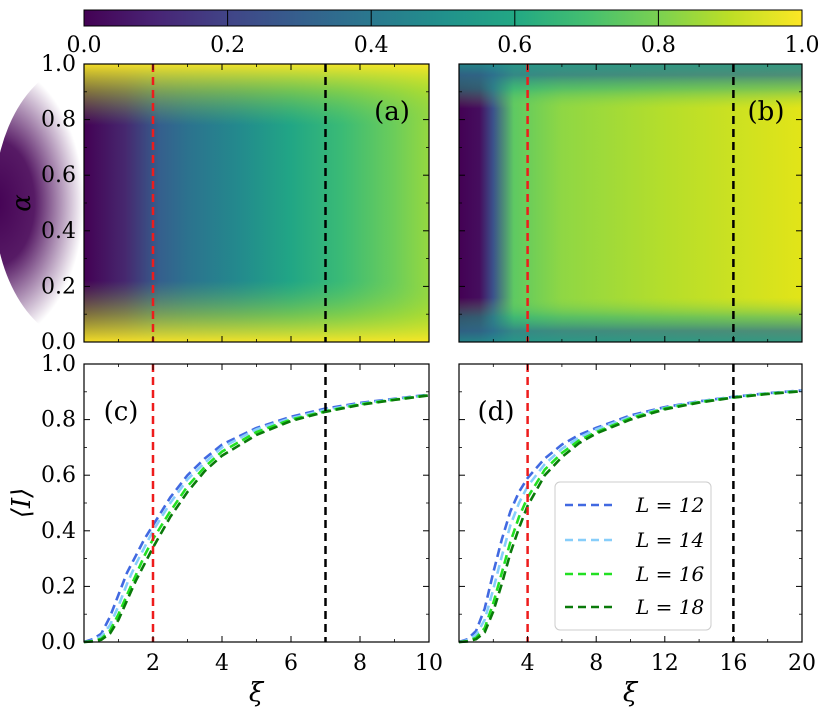 This screenshot has height=715, width=830. Describe the element at coordinates (802, 45) in the screenshot. I see `colorbar-tick-label: 1.0` at that location.